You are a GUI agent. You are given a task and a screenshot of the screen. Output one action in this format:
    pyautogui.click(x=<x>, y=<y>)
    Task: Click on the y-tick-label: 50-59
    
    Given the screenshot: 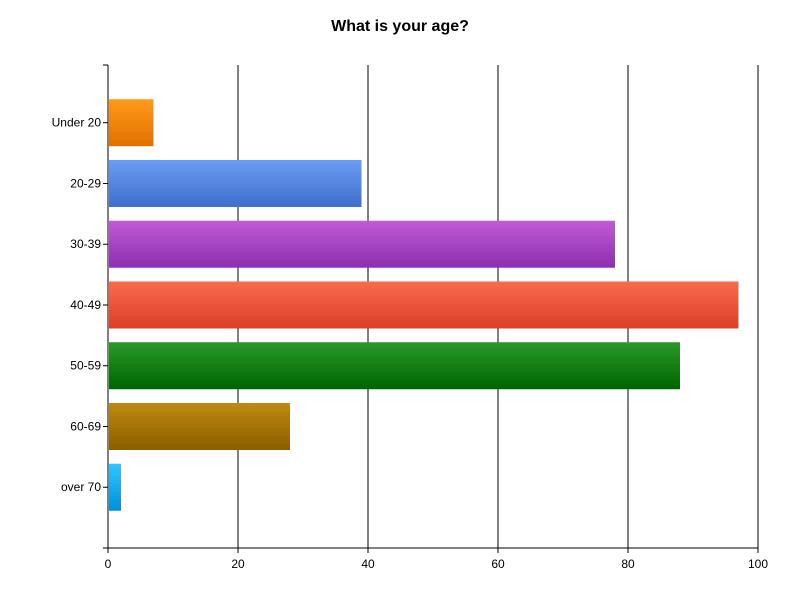 What is the action you would take?
    pyautogui.click(x=85, y=366)
    